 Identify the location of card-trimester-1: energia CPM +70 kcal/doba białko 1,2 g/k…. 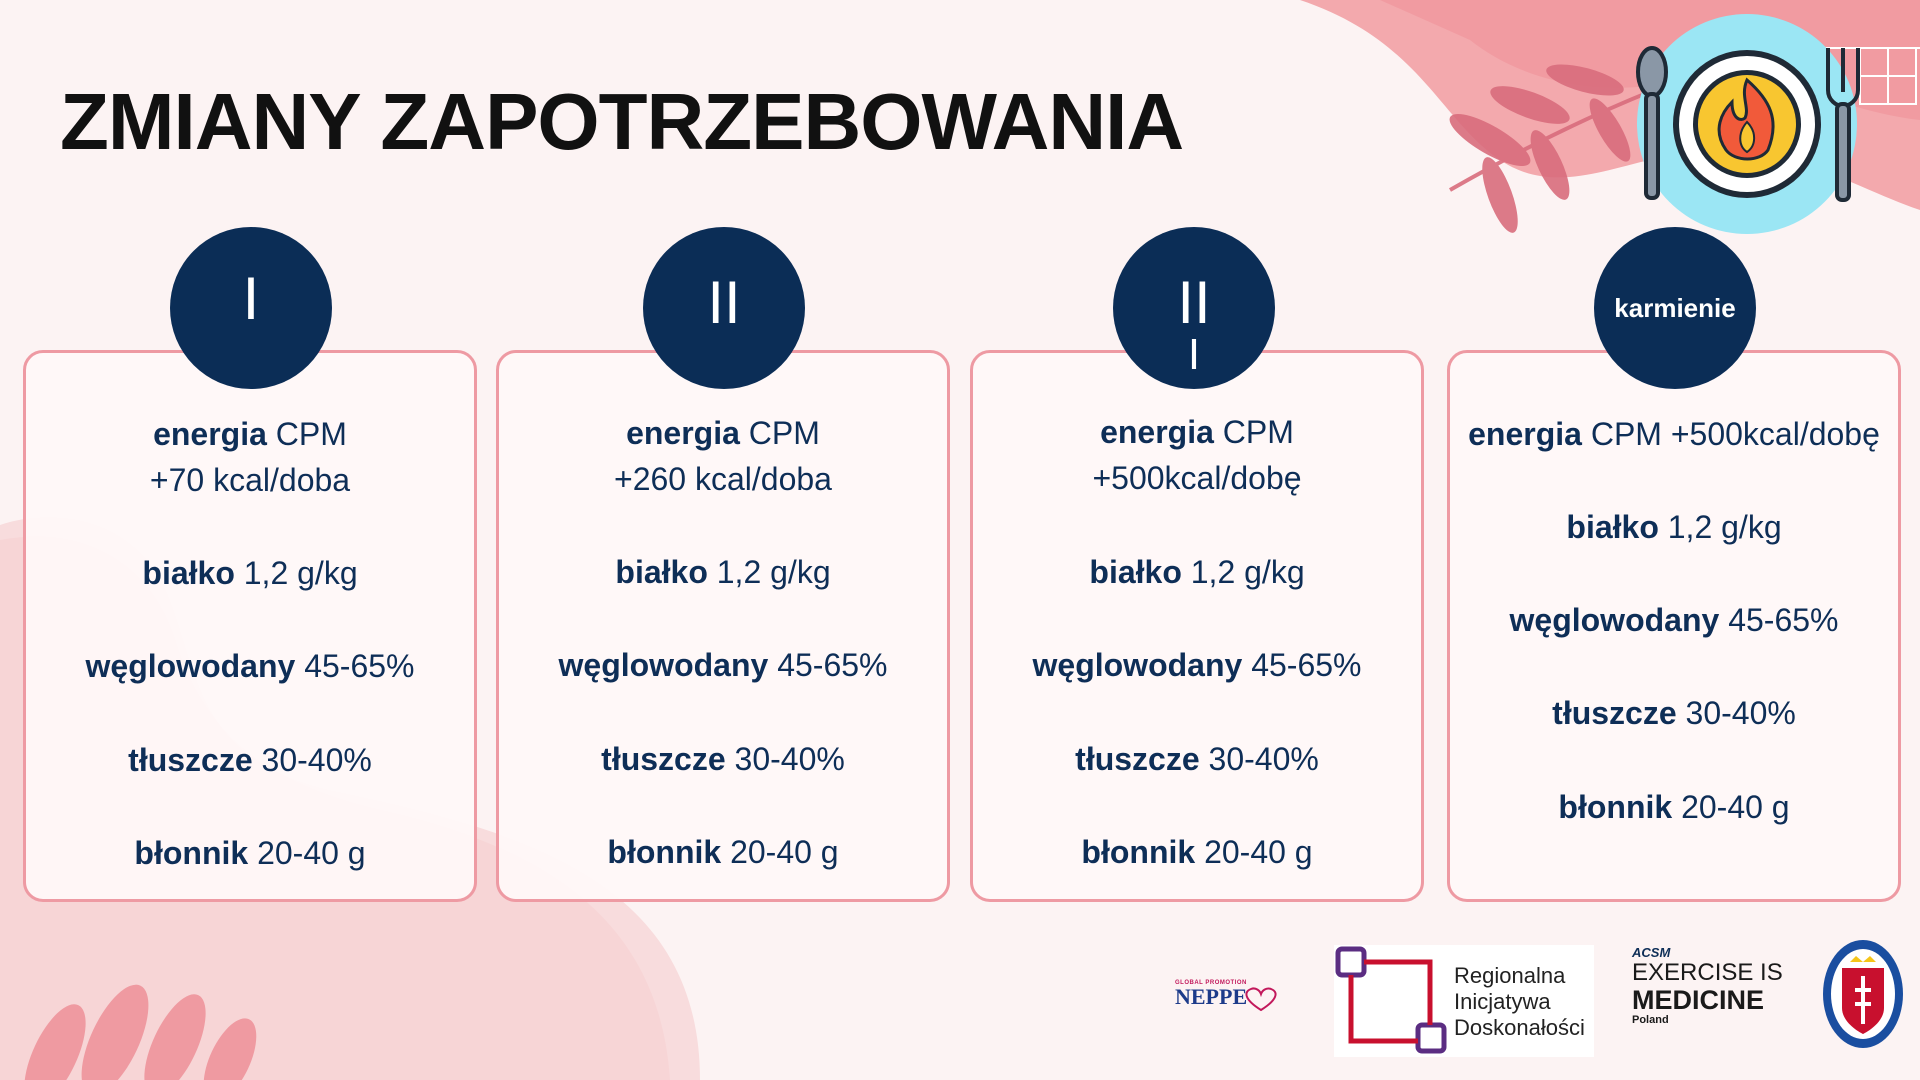
(250, 626).